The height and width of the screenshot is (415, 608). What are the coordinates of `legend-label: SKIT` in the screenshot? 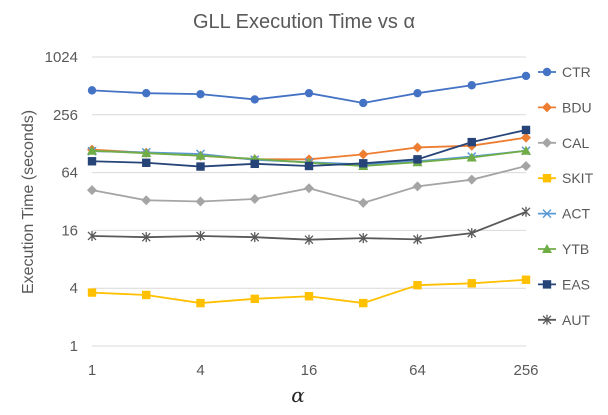 It's located at (578, 178).